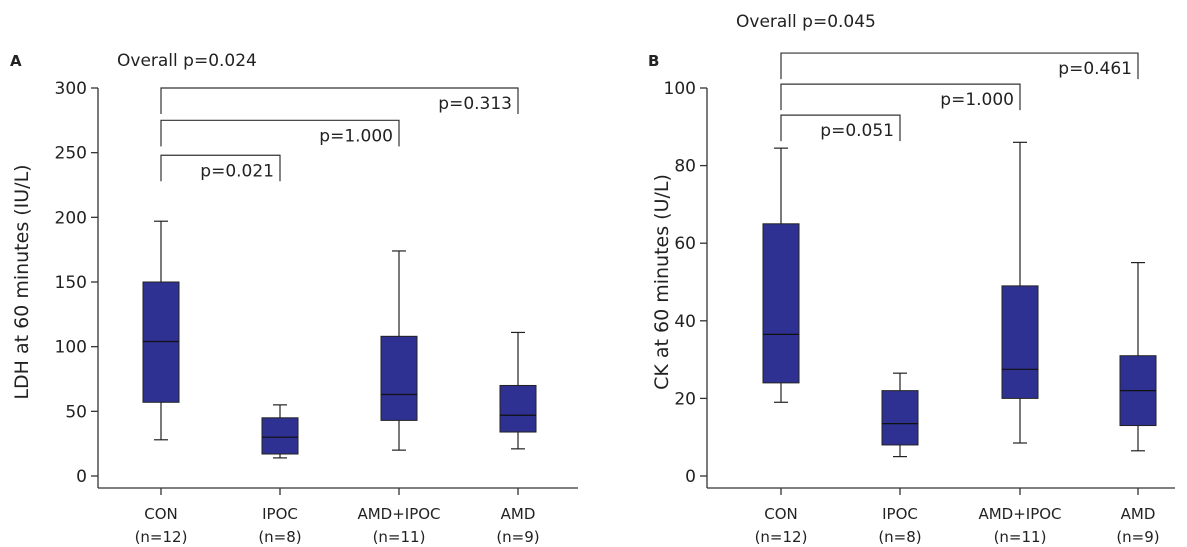 The height and width of the screenshot is (547, 1187). Describe the element at coordinates (237, 171) in the screenshot. I see `p-value-label: p=0.021` at that location.